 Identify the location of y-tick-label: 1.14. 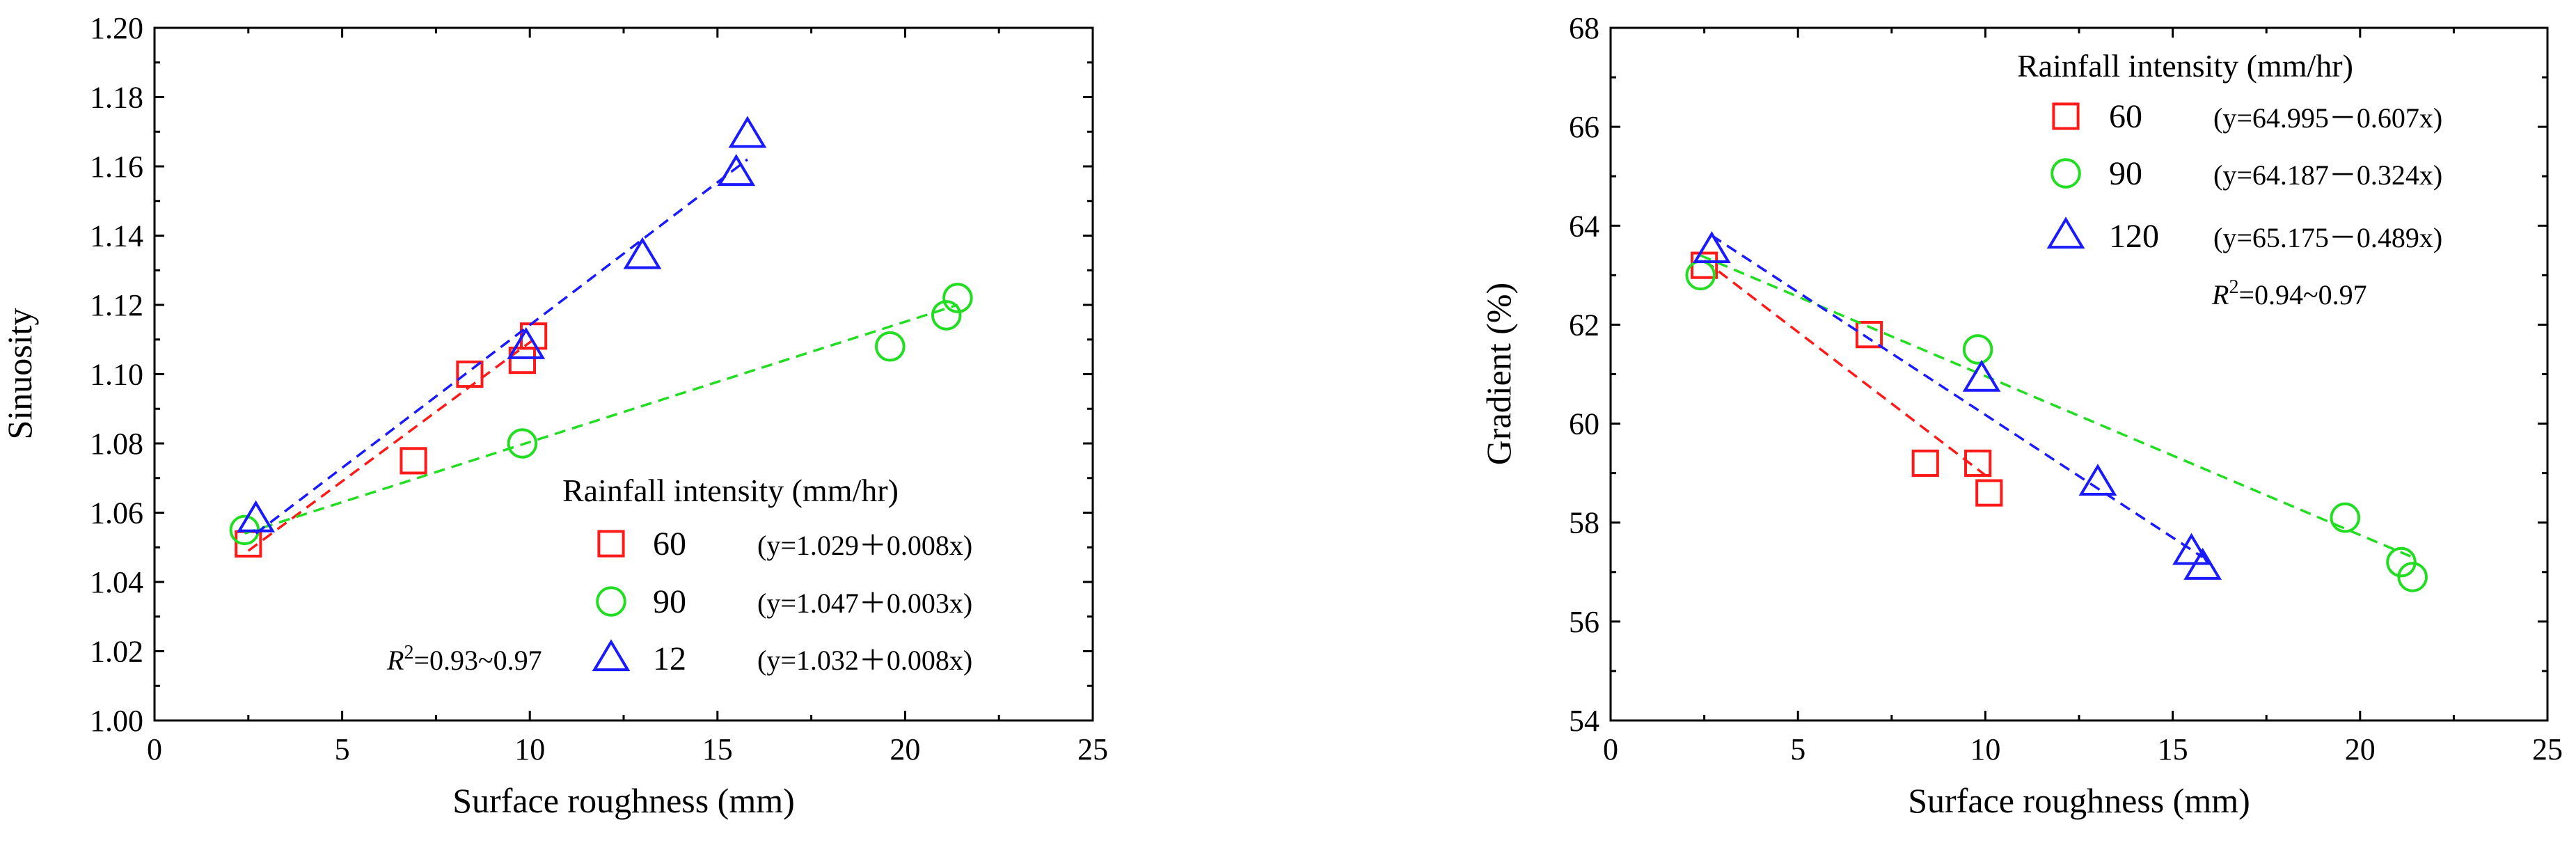
(116, 236).